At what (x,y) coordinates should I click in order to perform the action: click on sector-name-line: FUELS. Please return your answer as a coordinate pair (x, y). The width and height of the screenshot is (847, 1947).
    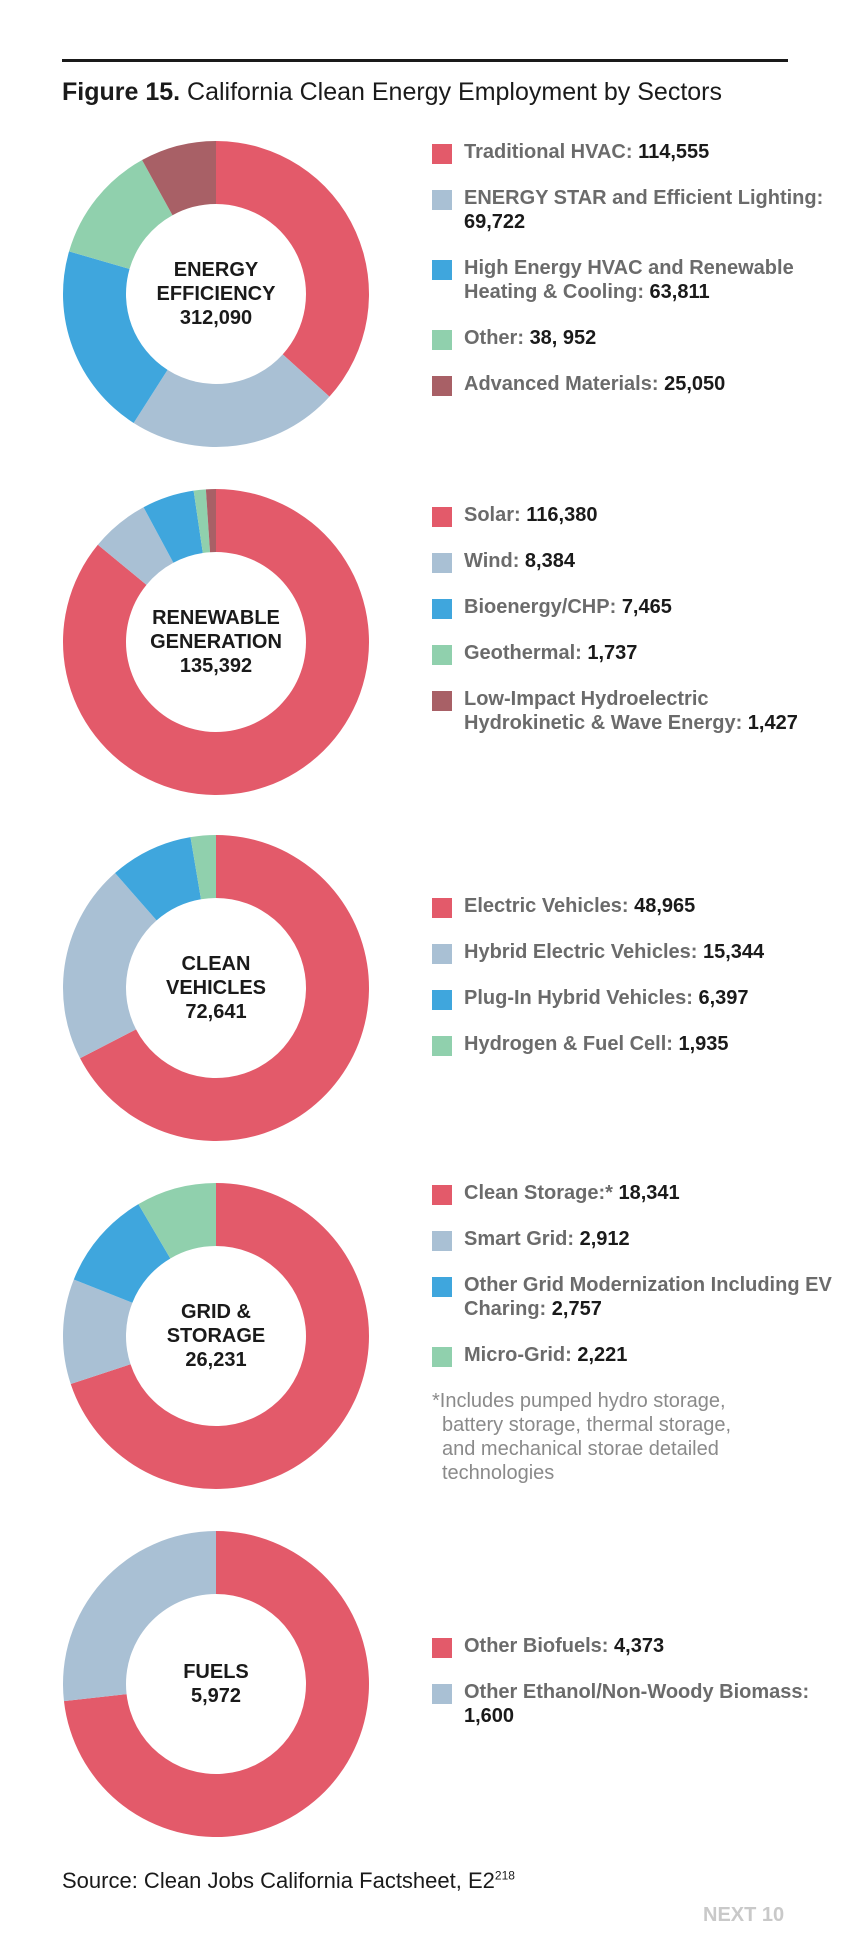
    Looking at the image, I should click on (216, 1672).